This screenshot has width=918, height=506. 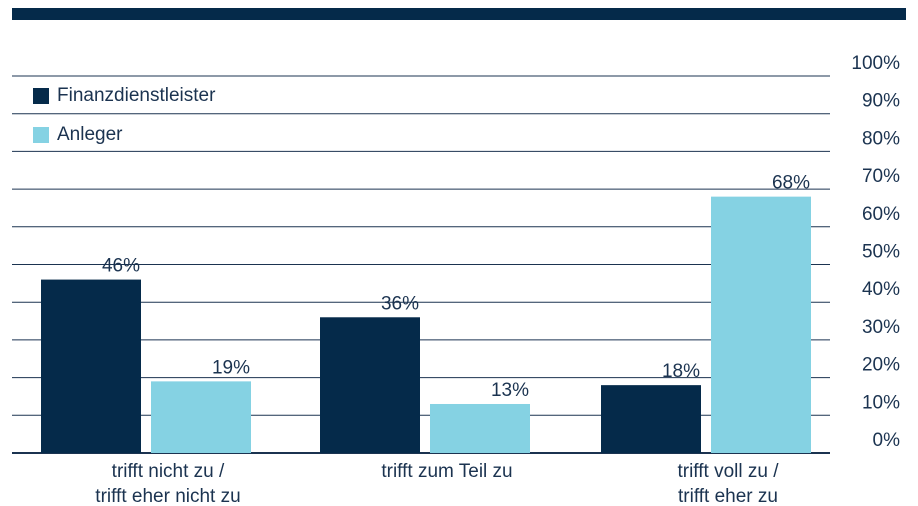 What do you see at coordinates (121, 266) in the screenshot?
I see `value-label: 46%` at bounding box center [121, 266].